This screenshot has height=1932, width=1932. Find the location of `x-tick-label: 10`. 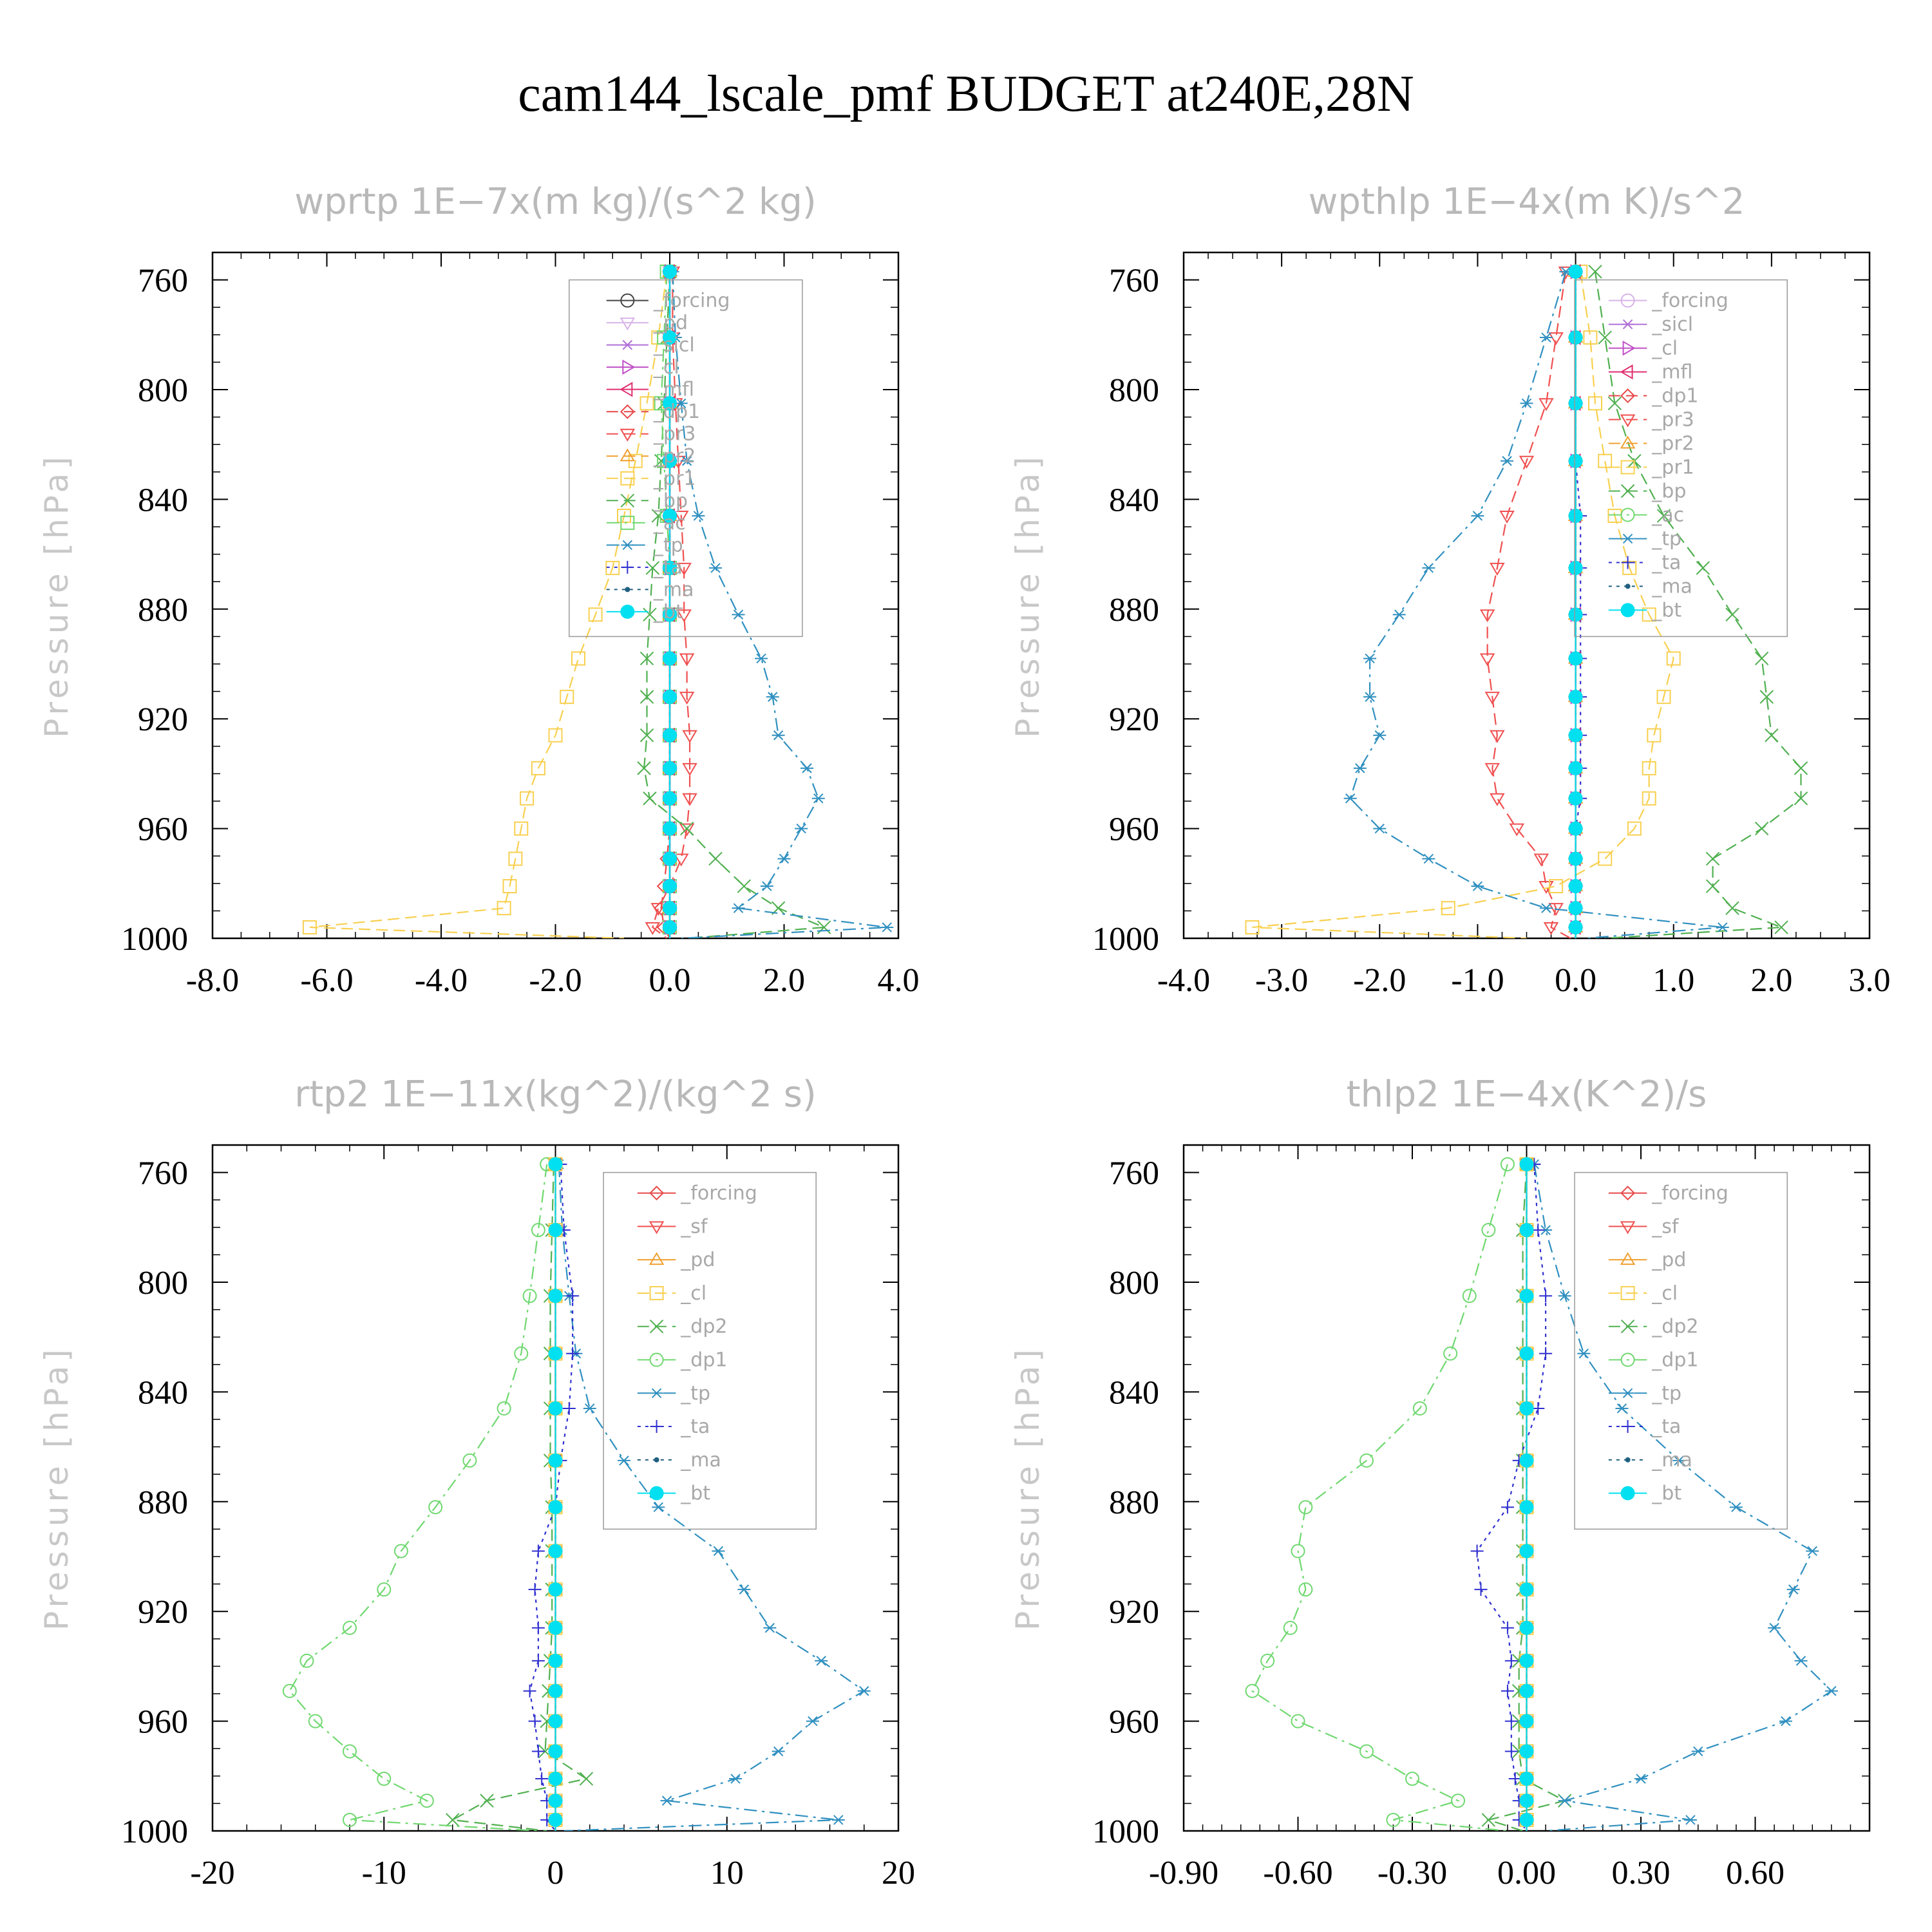

x-tick-label: 10 is located at coordinates (727, 1873).